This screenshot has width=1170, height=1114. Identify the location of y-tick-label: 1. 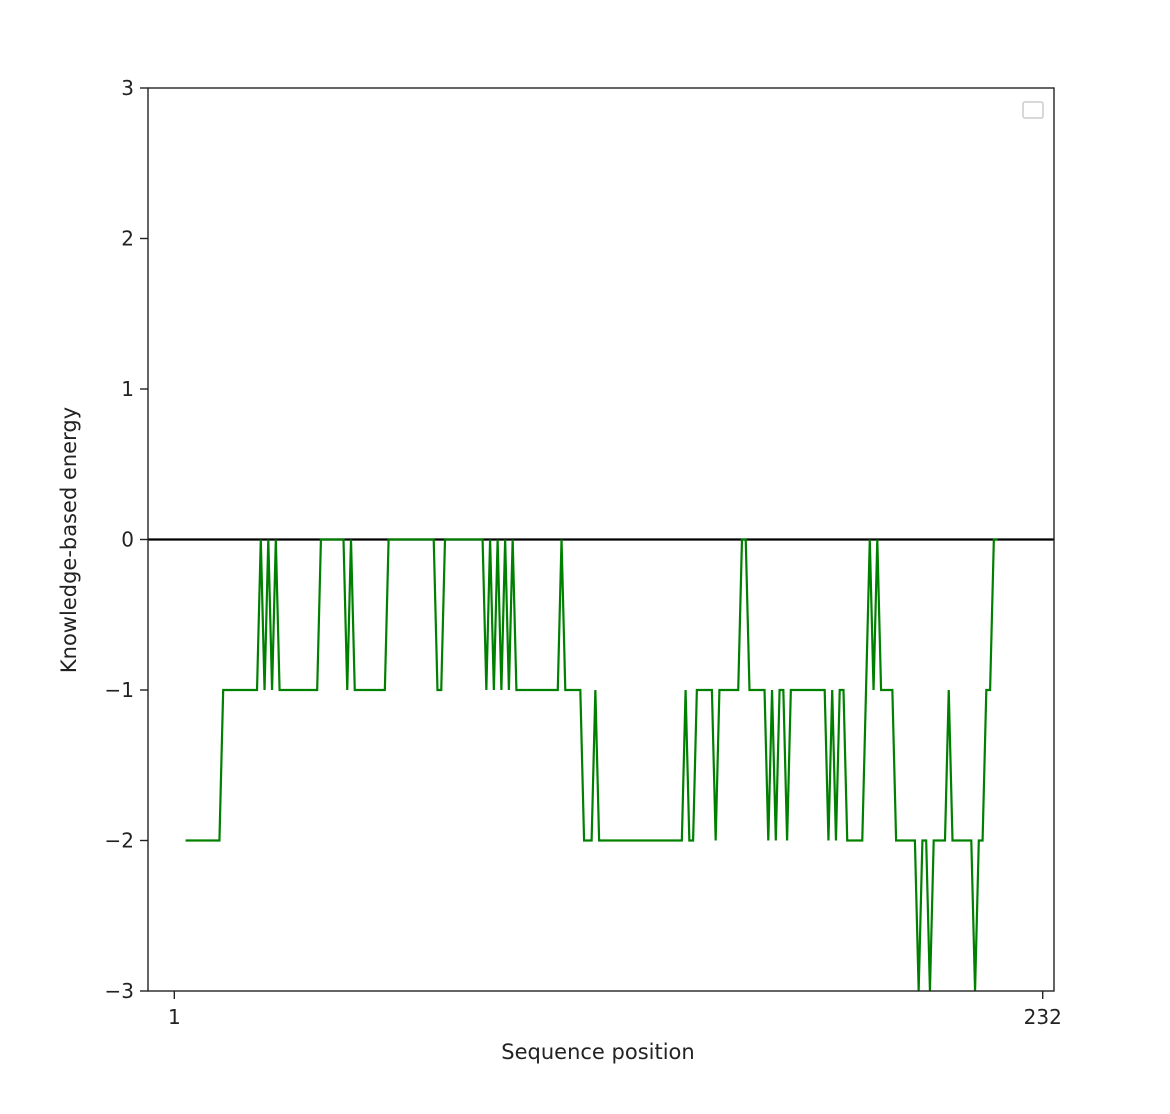
(127, 389).